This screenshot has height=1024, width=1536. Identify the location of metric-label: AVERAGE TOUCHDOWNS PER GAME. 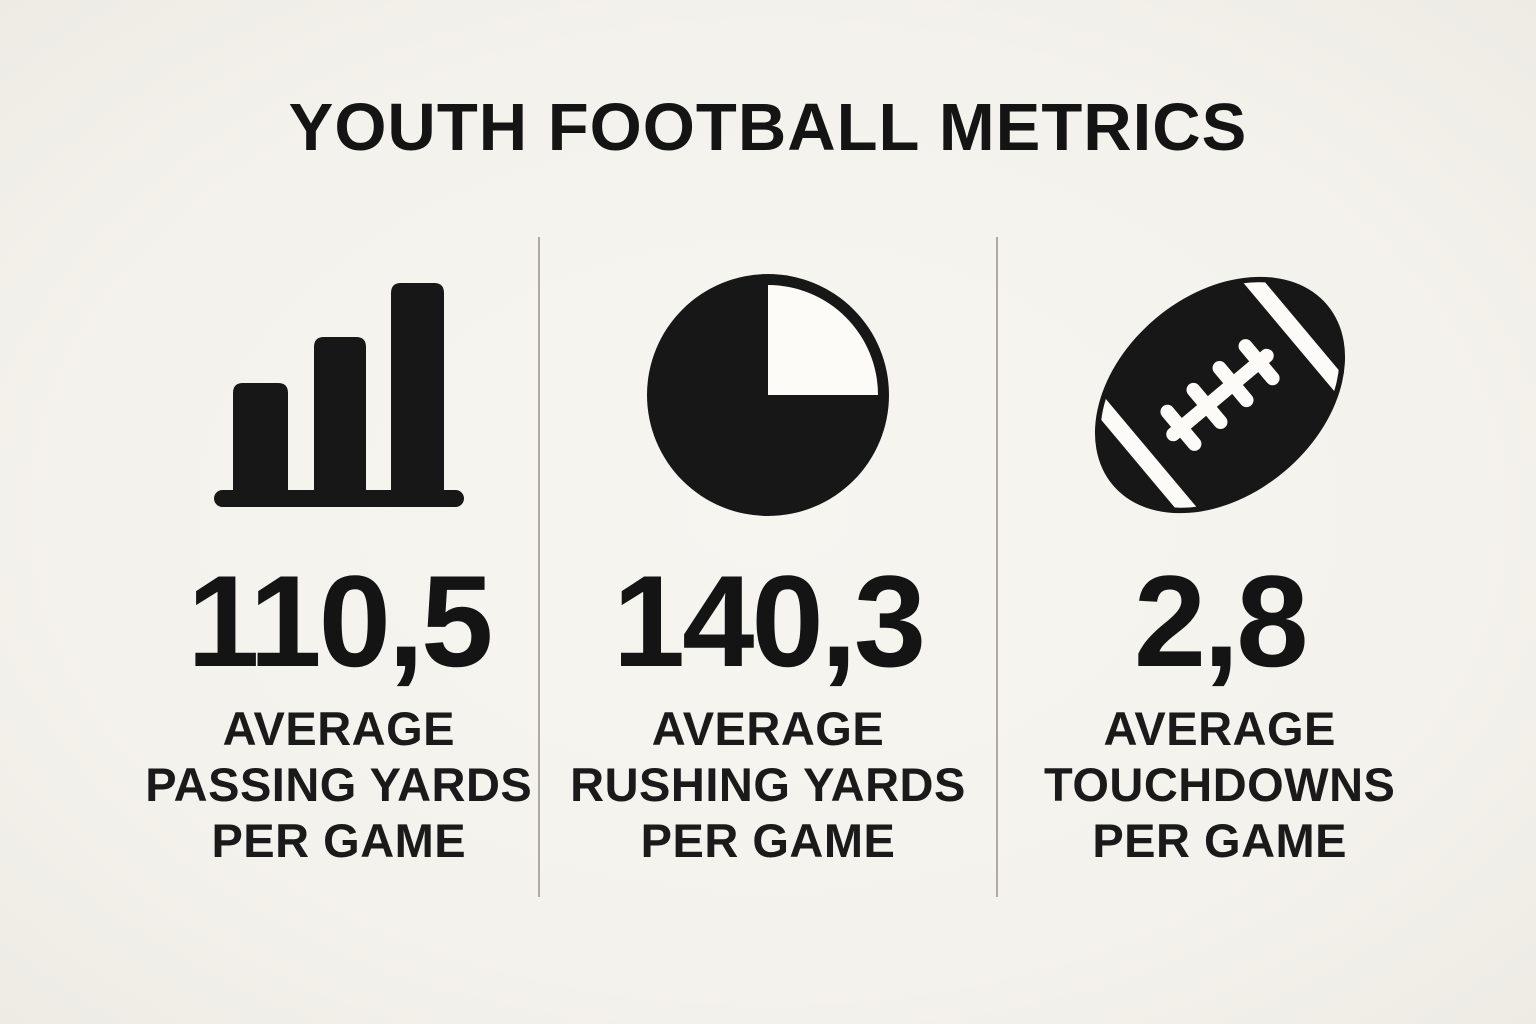
(1219, 785).